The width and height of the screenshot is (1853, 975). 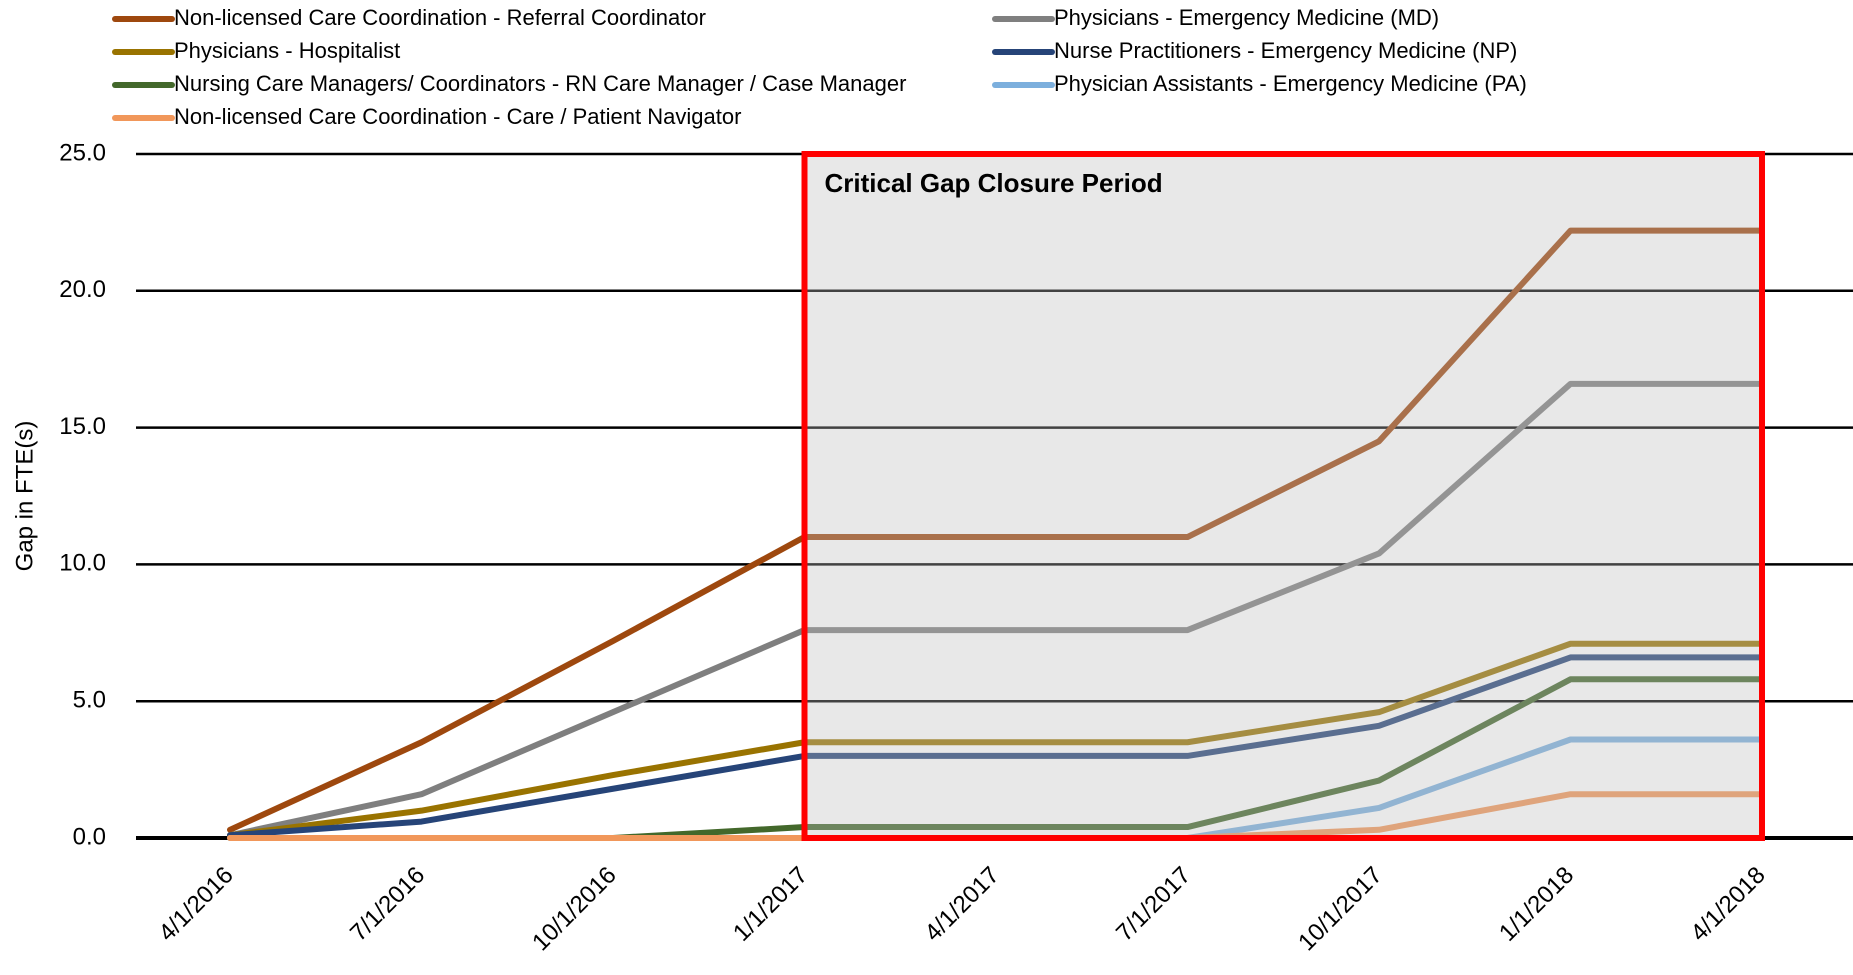 I want to click on highlight-label: Critical Gap Closure Period, so click(x=994, y=183).